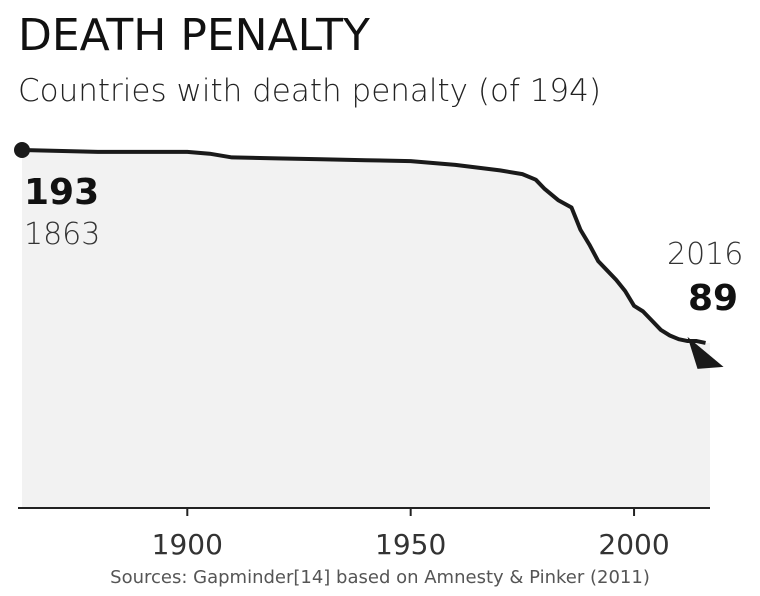 The width and height of the screenshot is (760, 596). Describe the element at coordinates (22, 150) in the screenshot. I see `start-point-dot` at that location.